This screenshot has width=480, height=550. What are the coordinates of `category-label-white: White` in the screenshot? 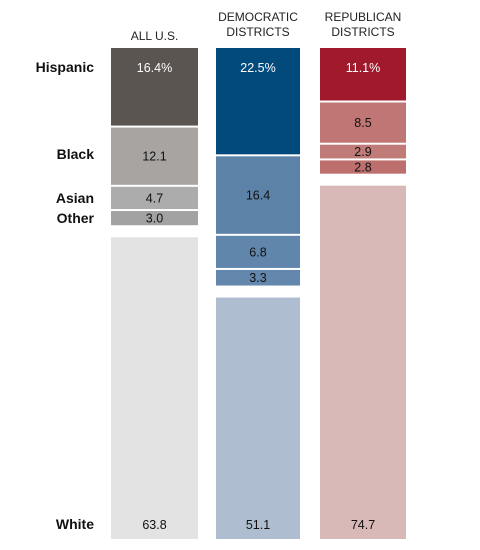 It's located at (75, 524).